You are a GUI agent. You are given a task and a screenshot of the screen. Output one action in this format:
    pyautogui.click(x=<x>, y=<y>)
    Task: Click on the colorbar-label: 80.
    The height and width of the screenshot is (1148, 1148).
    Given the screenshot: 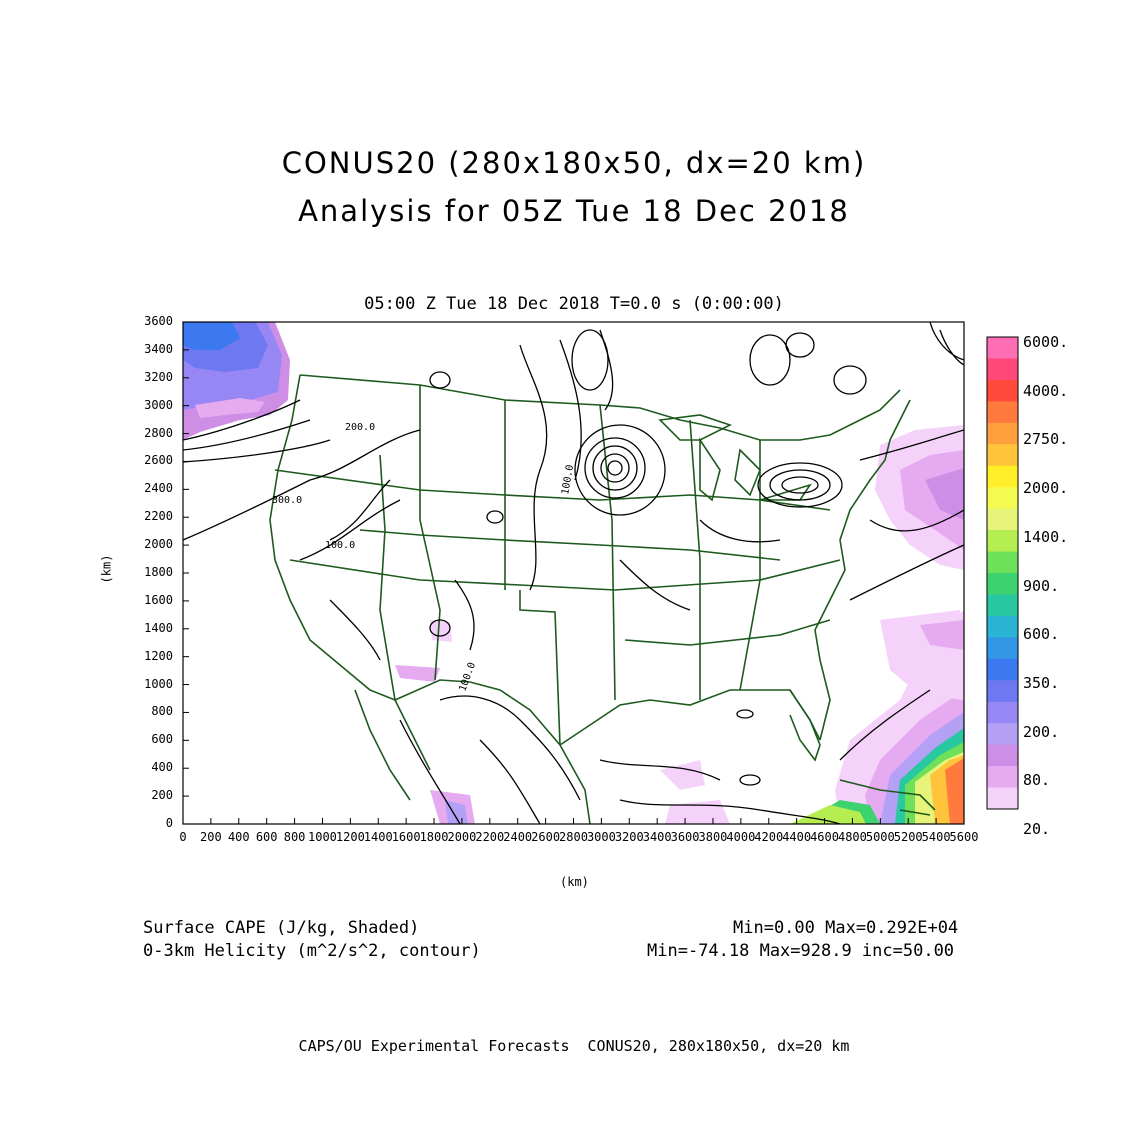 What is the action you would take?
    pyautogui.click(x=1037, y=780)
    